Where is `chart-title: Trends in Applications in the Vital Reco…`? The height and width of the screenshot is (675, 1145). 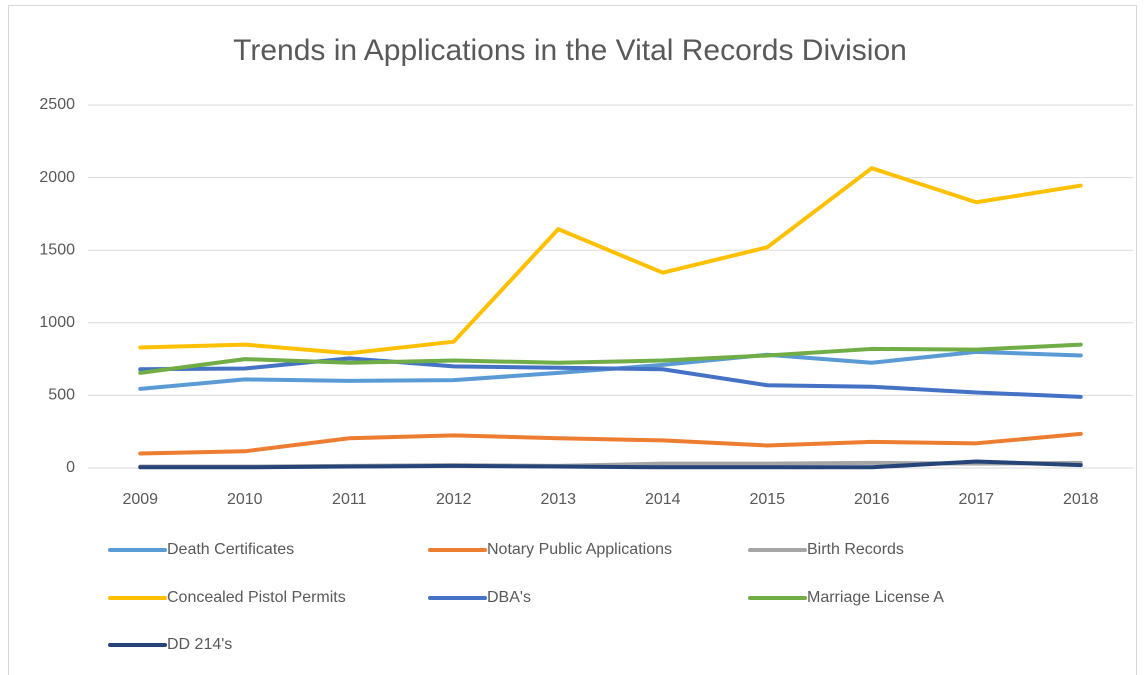
chart-title: Trends in Applications in the Vital Reco… is located at coordinates (570, 50).